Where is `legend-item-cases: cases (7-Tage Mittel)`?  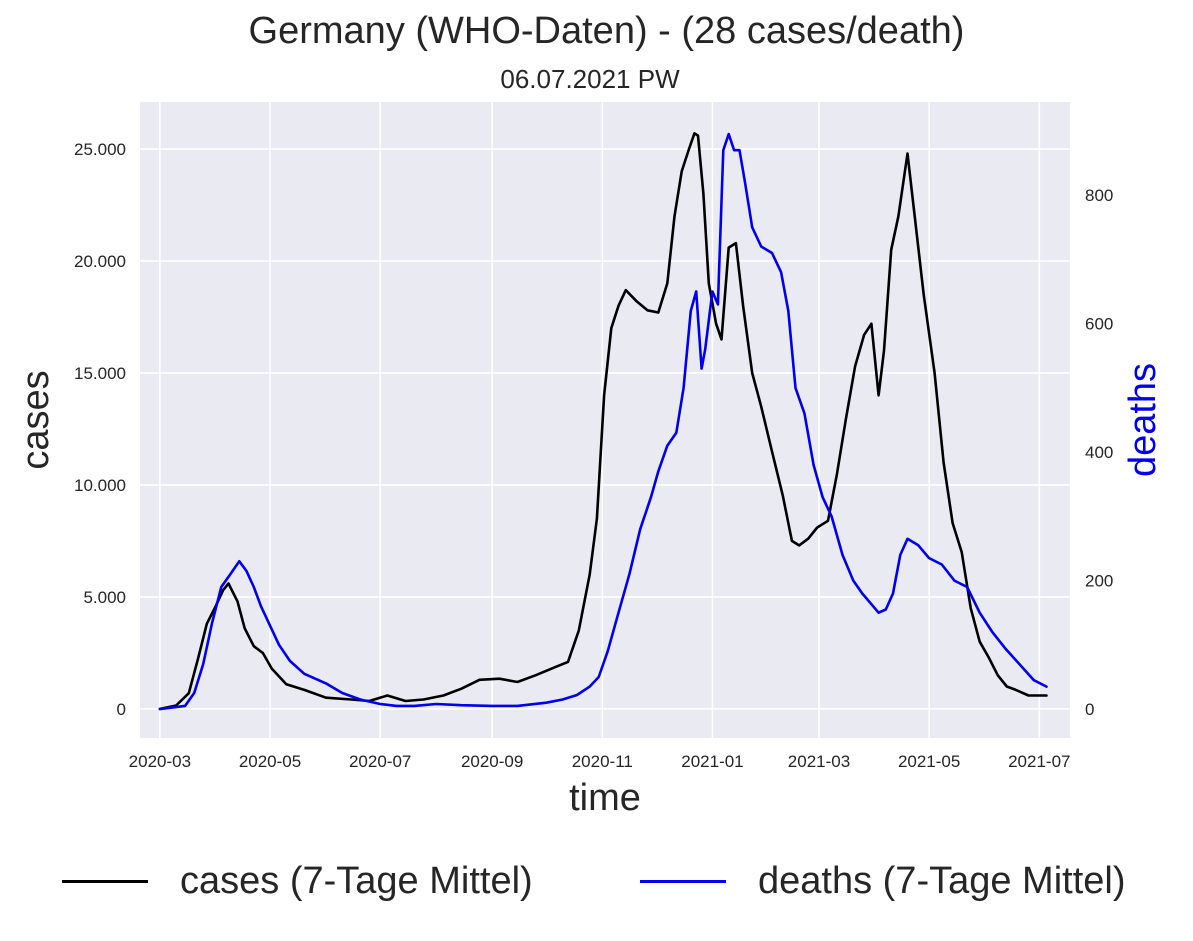 legend-item-cases: cases (7-Tage Mittel) is located at coordinates (297, 881).